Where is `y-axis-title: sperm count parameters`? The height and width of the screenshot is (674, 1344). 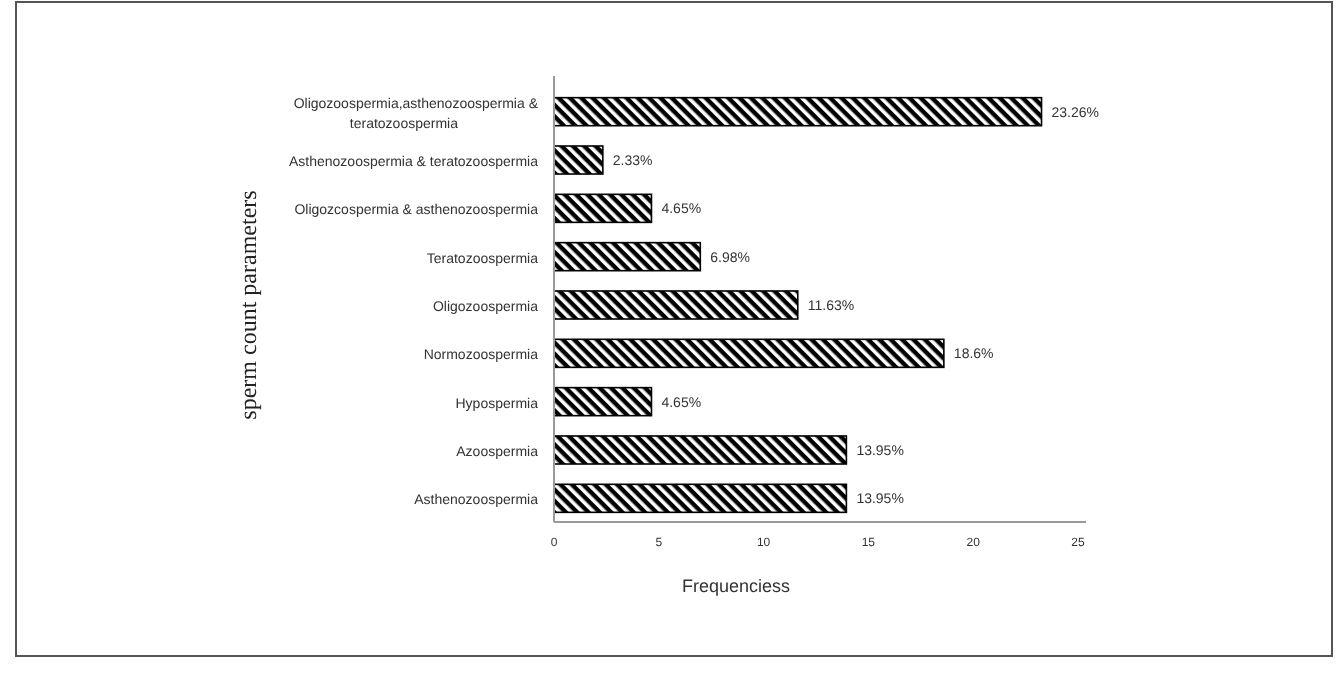
y-axis-title: sperm count parameters is located at coordinates (248, 304).